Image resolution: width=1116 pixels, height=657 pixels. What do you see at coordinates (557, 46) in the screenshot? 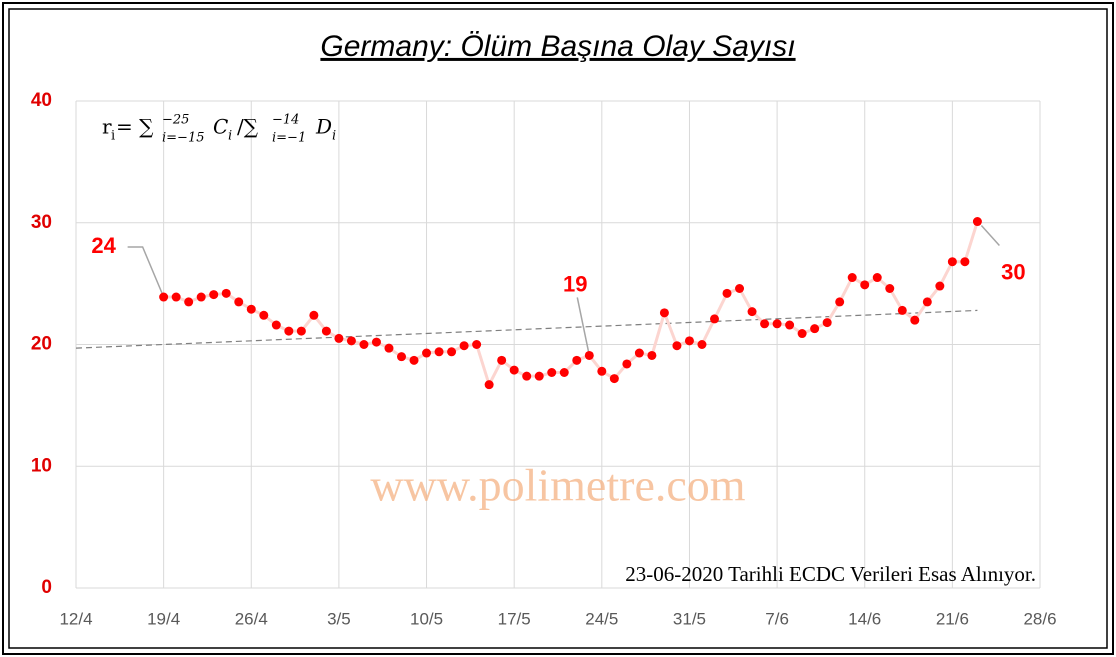
I see `chart-title: Germany: Ölüm Başına Olay Sayısı` at bounding box center [557, 46].